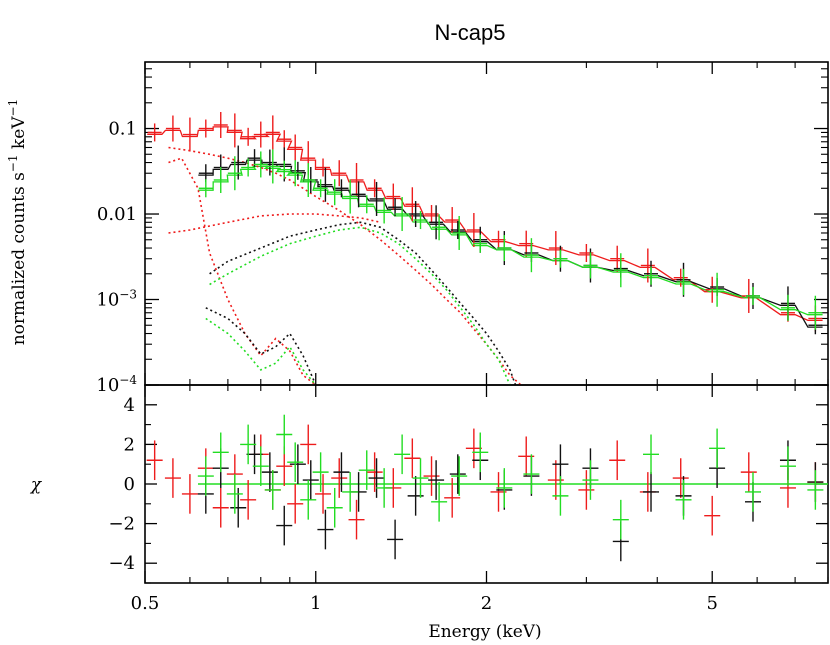 This screenshot has width=830, height=645. Describe the element at coordinates (121, 563) in the screenshot. I see `y-tick-label: −4` at that location.